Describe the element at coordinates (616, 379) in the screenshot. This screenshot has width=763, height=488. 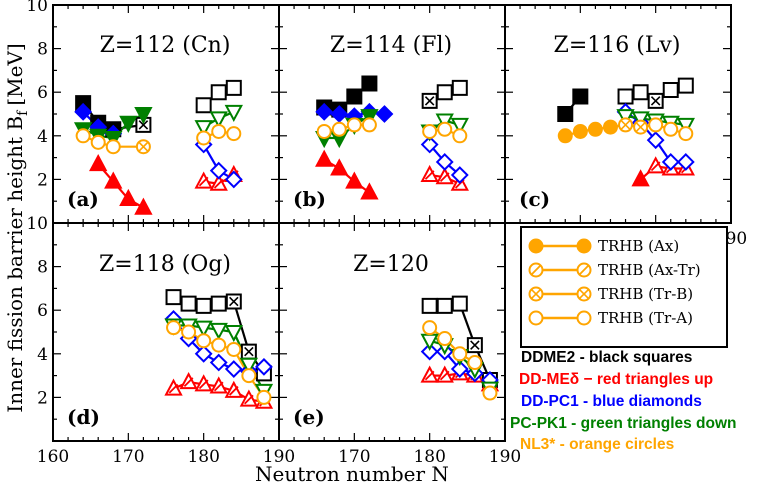
I see `model-note: DD-MEδ − red triangles up` at that location.